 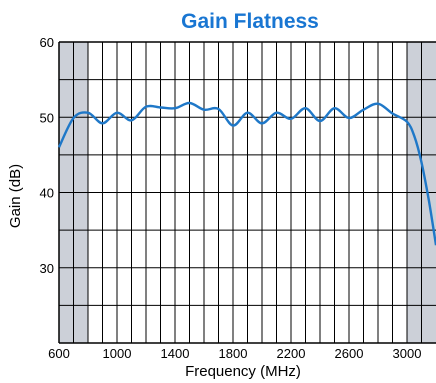 What do you see at coordinates (175, 353) in the screenshot?
I see `x-tick-label: 1400` at bounding box center [175, 353].